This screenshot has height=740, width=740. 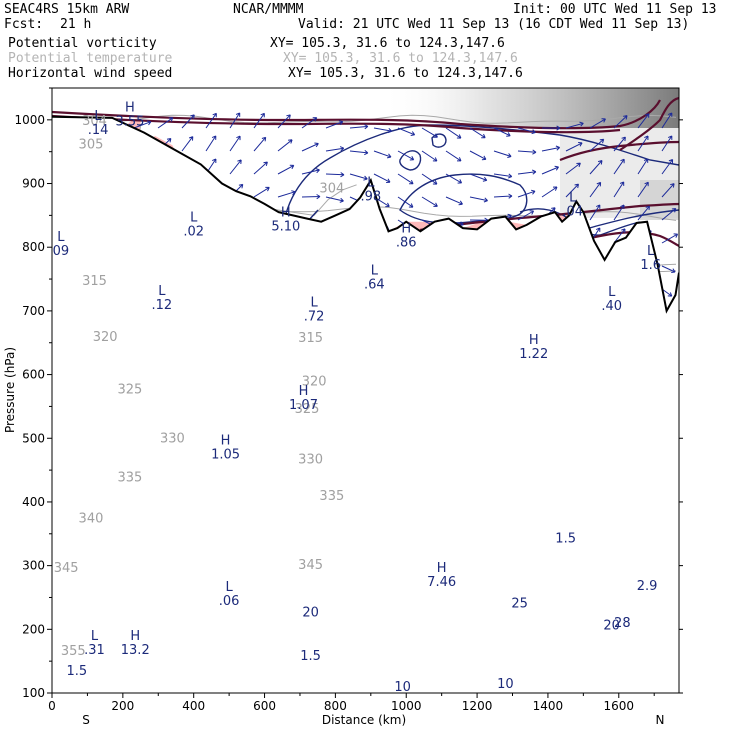 What do you see at coordinates (405, 73) in the screenshot?
I see `field-xy-horizontal-wind-speed: XY= 105.3, 31.6 to 124.3,147.6` at bounding box center [405, 73].